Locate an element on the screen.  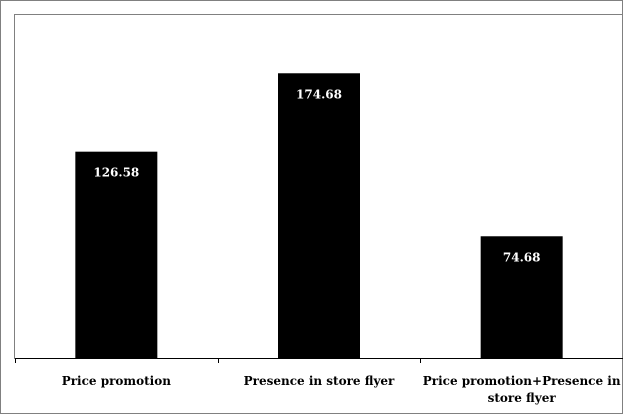
category-label-3: Price promotion+Presence in store flyer is located at coordinates (522, 389).